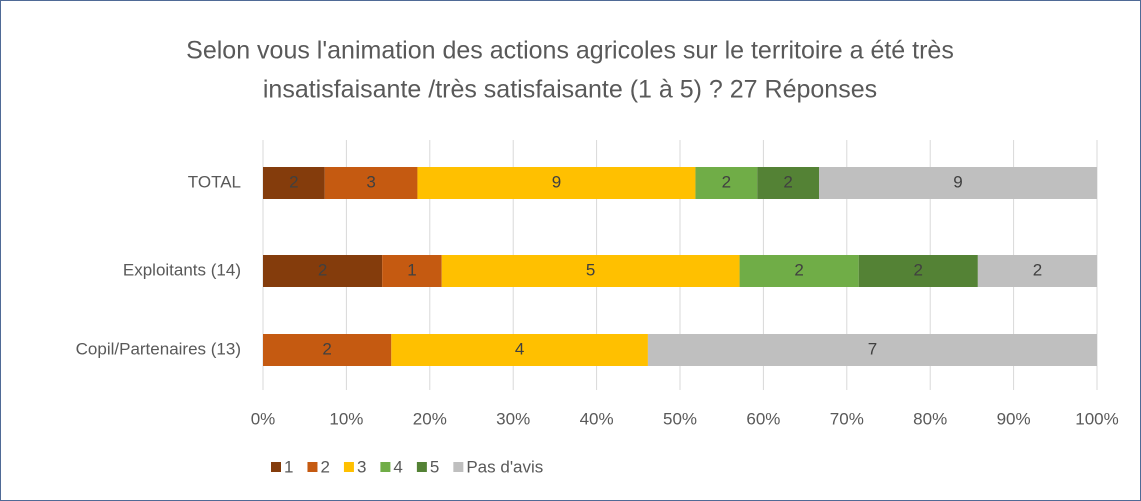 The image size is (1141, 501). Describe the element at coordinates (763, 418) in the screenshot. I see `x-tick-label: 60%` at that location.